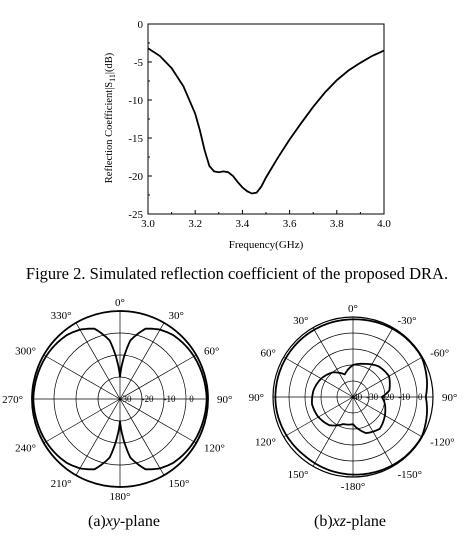 The width and height of the screenshot is (474, 537). What do you see at coordinates (135, 139) in the screenshot?
I see `s11-y-tick-label: -15` at bounding box center [135, 139].